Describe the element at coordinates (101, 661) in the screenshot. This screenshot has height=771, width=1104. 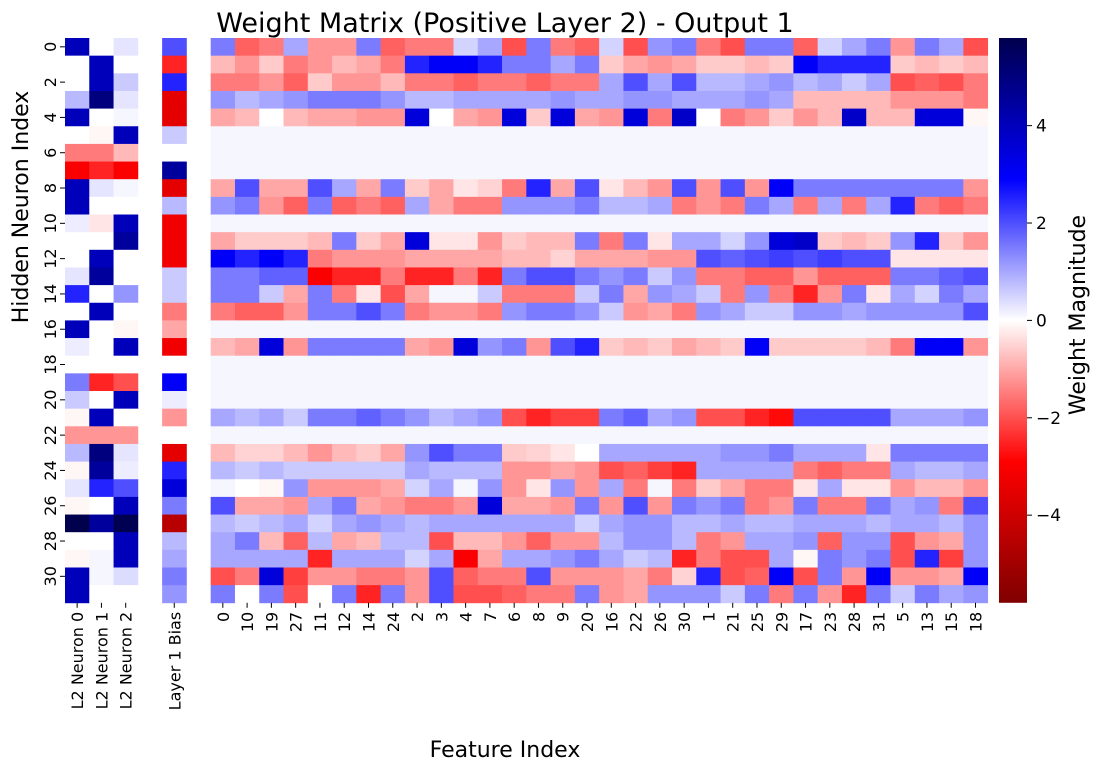
I see `x-tick-label: L2 Neuron 1` at that location.